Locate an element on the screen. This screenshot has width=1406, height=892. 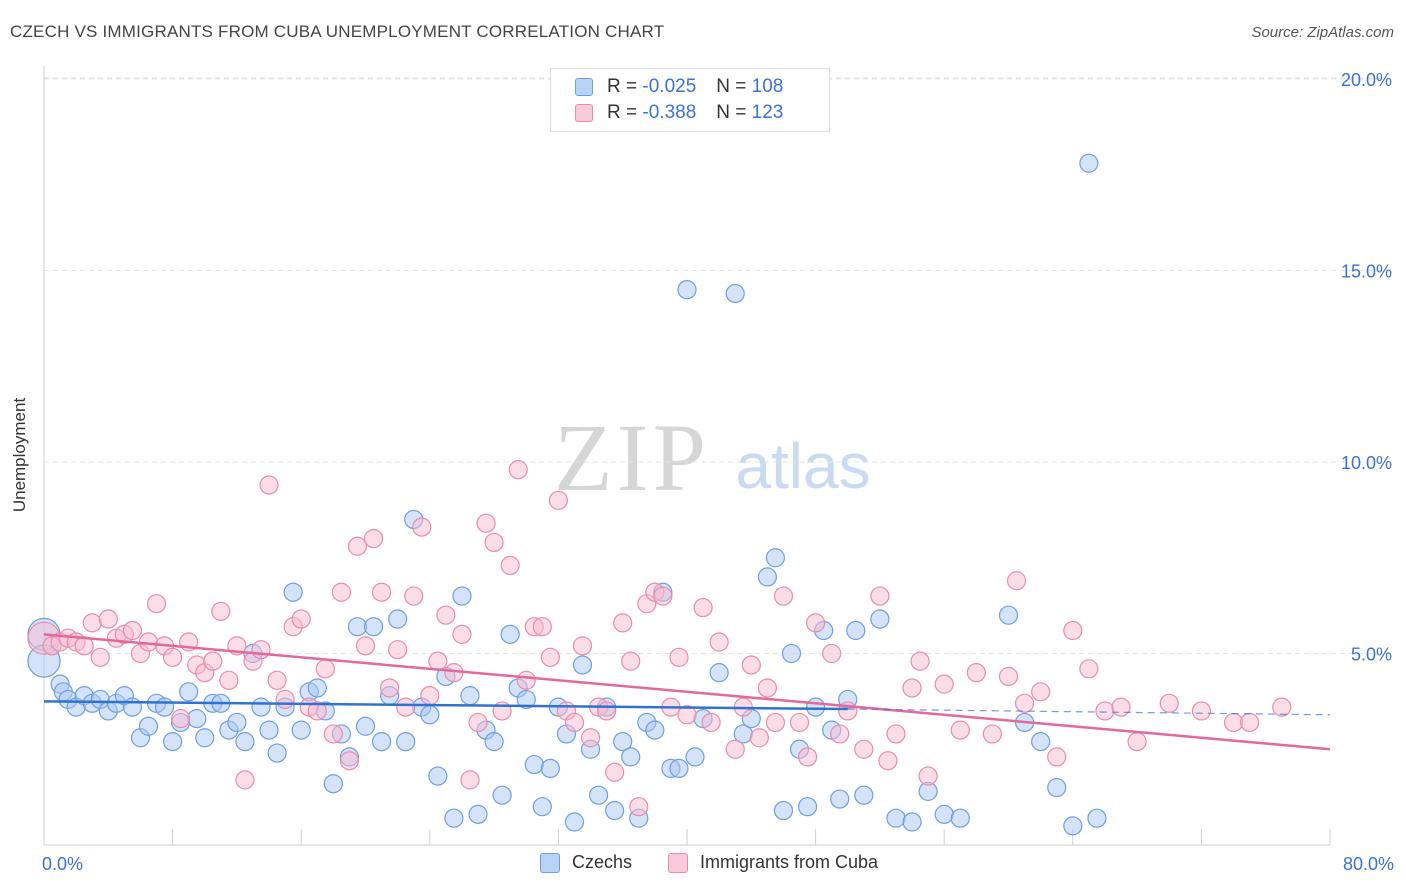
watermark-zip: ZIP is located at coordinates (632, 457).